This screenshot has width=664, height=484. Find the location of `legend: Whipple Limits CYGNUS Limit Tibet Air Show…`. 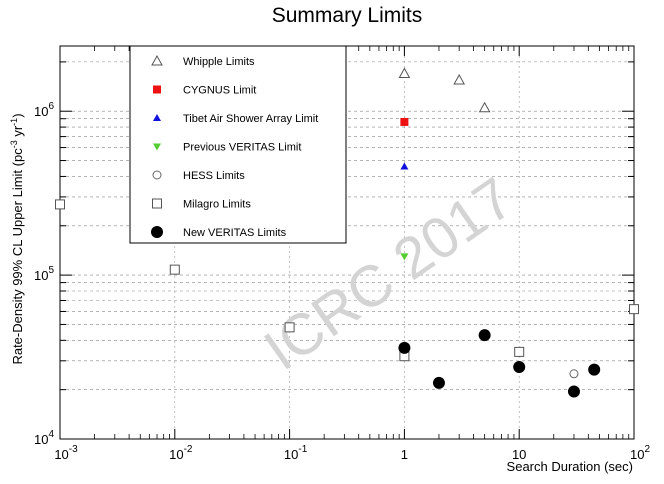

legend: Whipple Limits CYGNUS Limit Tibet Air Show… is located at coordinates (238, 144).